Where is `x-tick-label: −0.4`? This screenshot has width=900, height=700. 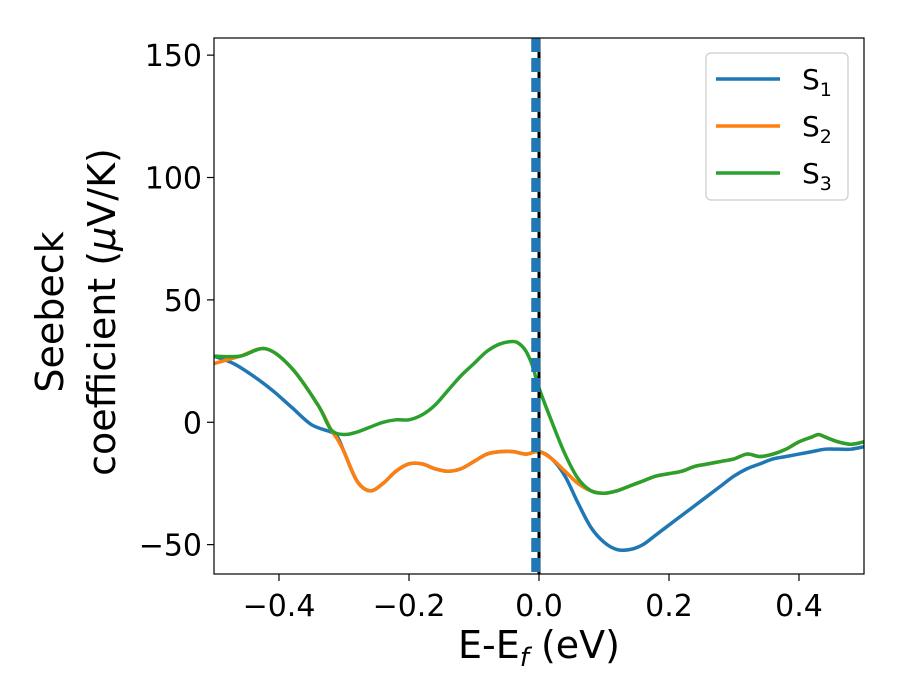 x-tick-label: −0.4 is located at coordinates (279, 606).